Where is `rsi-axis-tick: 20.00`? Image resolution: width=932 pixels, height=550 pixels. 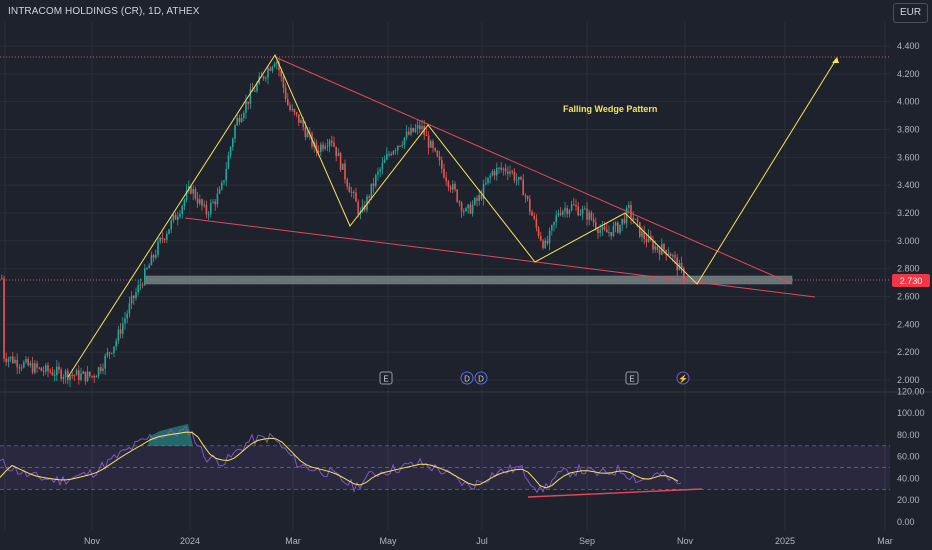
rsi-axis-tick: 20.00 is located at coordinates (908, 500).